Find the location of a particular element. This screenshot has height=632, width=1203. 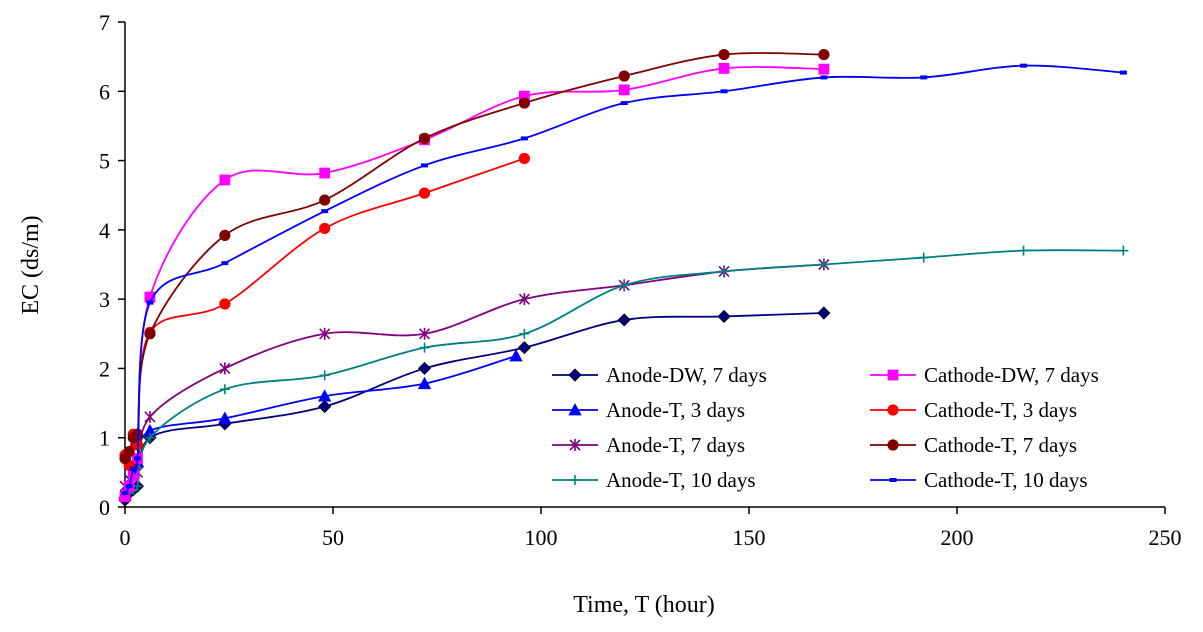

y-tick-label: 3 is located at coordinates (104, 299).